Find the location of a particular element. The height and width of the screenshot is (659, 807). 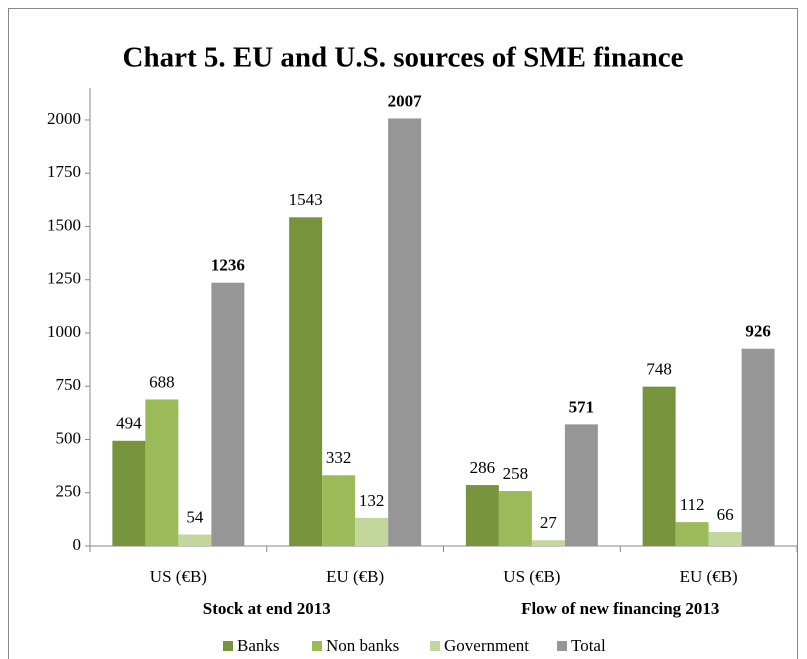

data-label: 132 is located at coordinates (372, 500).